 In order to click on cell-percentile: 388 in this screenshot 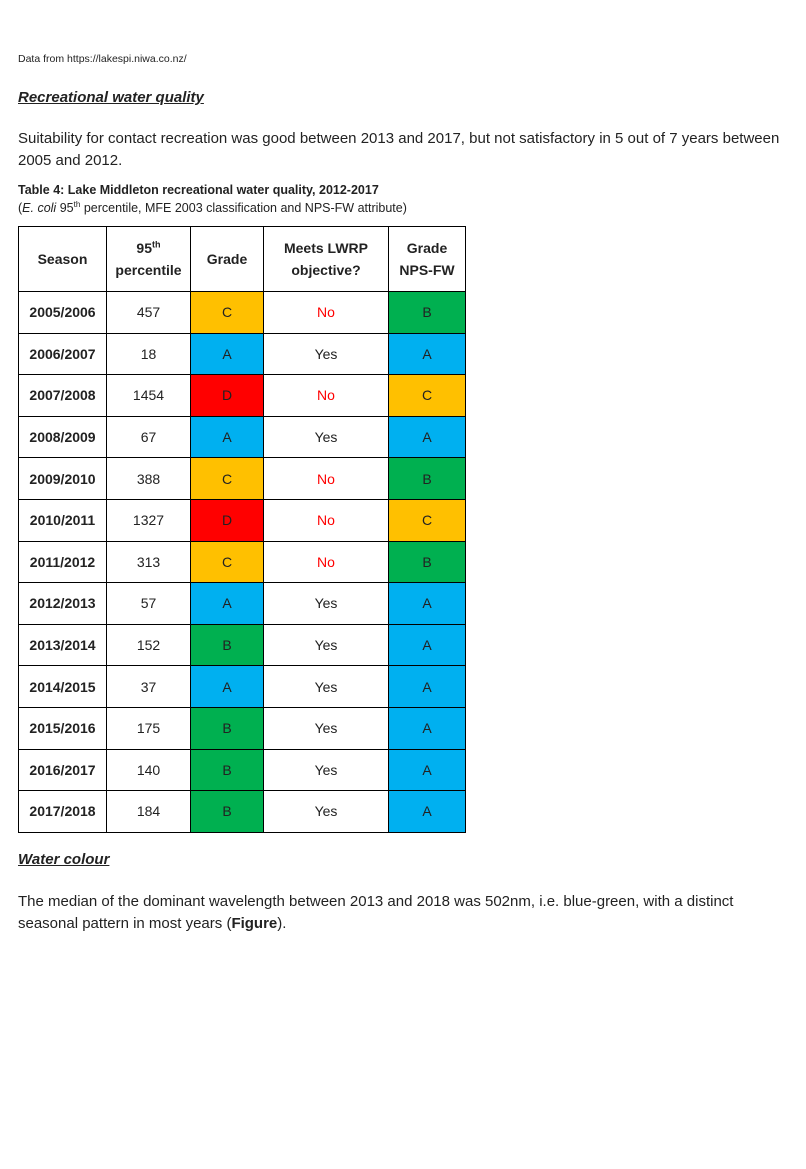, I will do `click(148, 478)`.